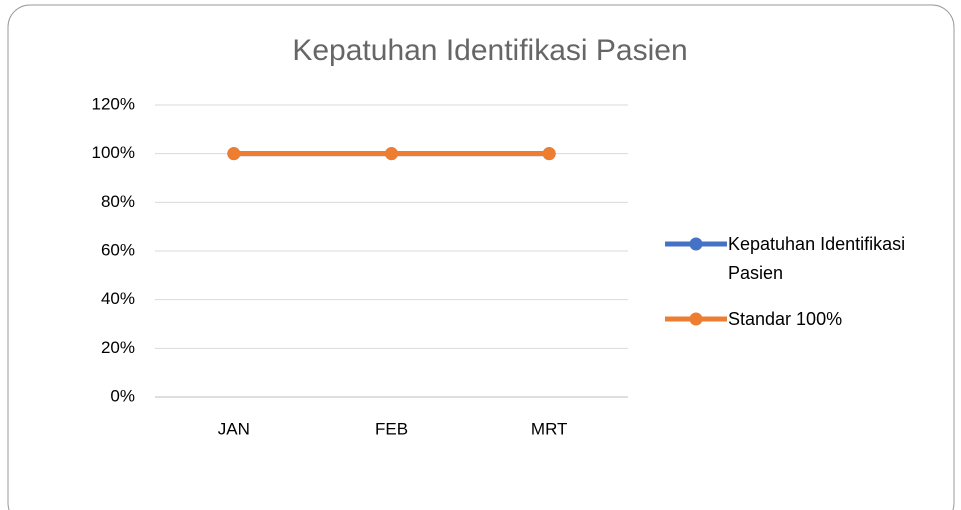 This screenshot has width=961, height=510. What do you see at coordinates (234, 428) in the screenshot?
I see `x-tick-label: JAN` at bounding box center [234, 428].